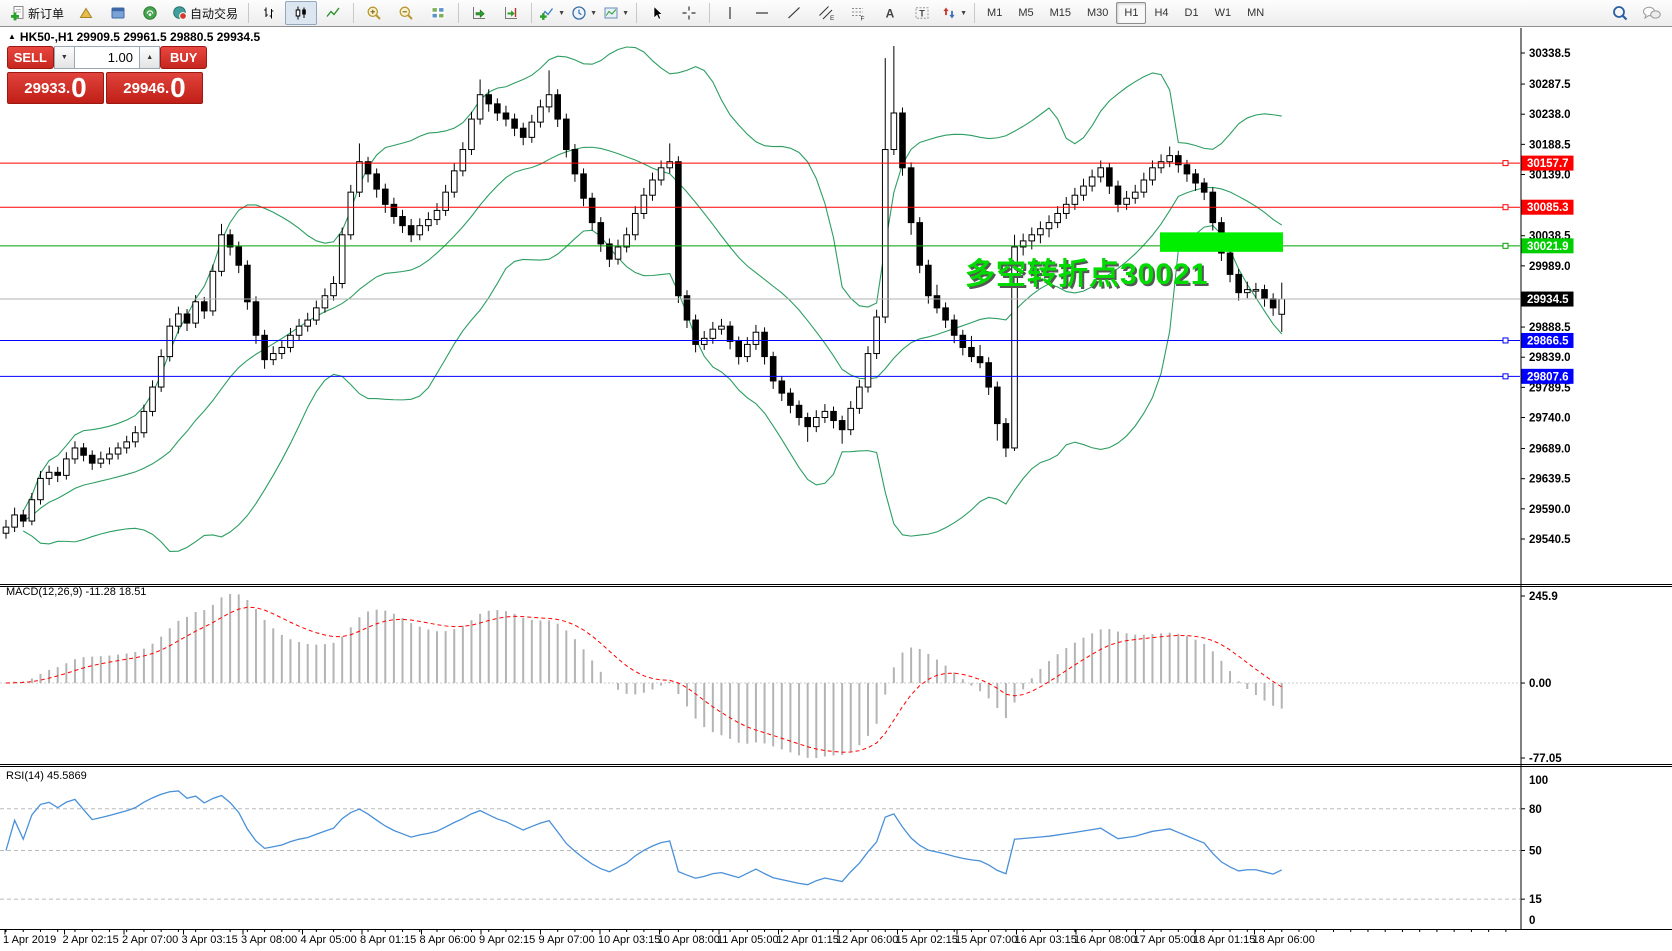  I want to click on sell-price-small: 29933., so click(47, 88).